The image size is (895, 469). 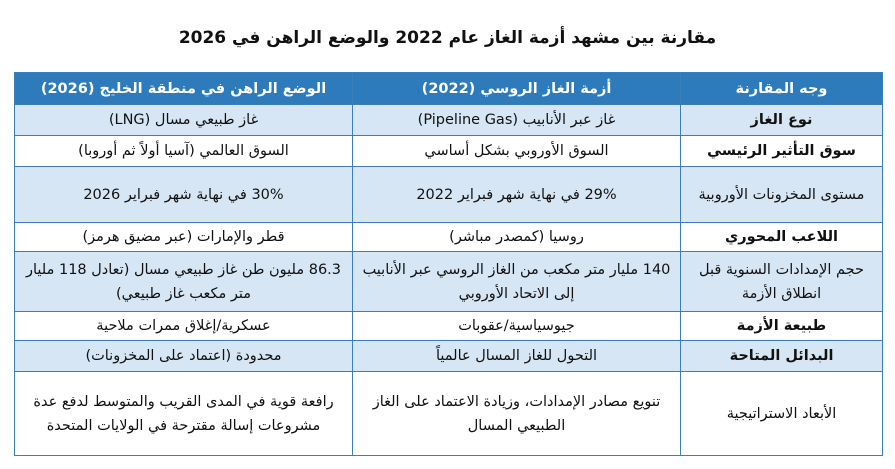 What do you see at coordinates (183, 88) in the screenshot?
I see `header-cell: الوضع الراهن في منطقة الخليج (2026)` at bounding box center [183, 88].